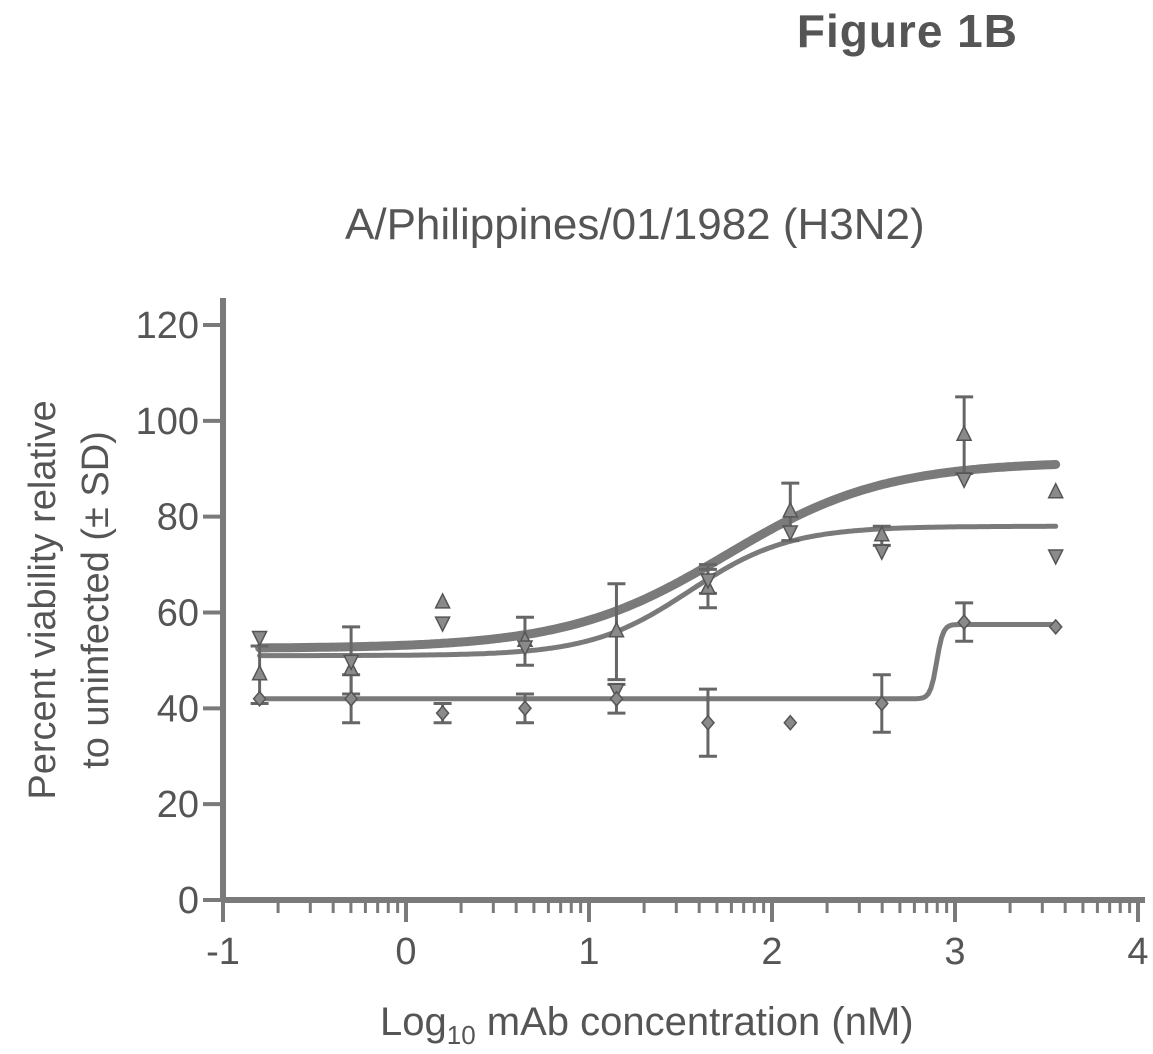 This screenshot has height=1054, width=1153. I want to click on y-tick-label: 100, so click(167, 422).